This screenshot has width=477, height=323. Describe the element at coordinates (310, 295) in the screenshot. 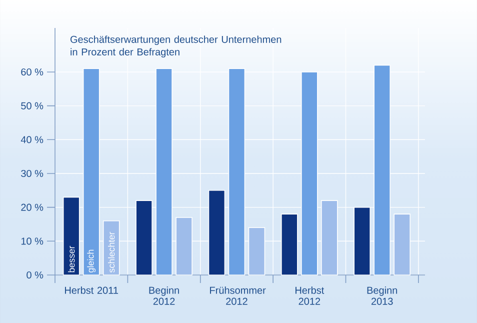

I see `x-tick-label: Herbst 2012` at that location.